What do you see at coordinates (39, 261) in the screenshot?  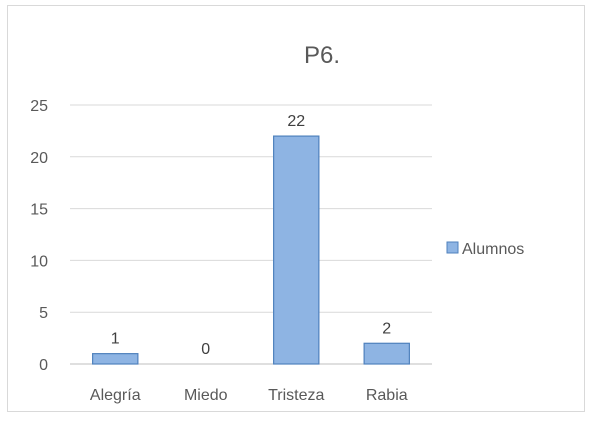 I see `y-tick-label: 10` at bounding box center [39, 261].